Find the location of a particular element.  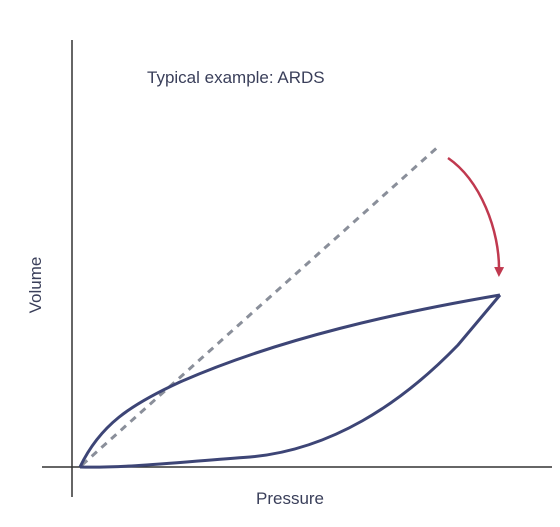

x-axis-label: Pressure is located at coordinates (290, 498).